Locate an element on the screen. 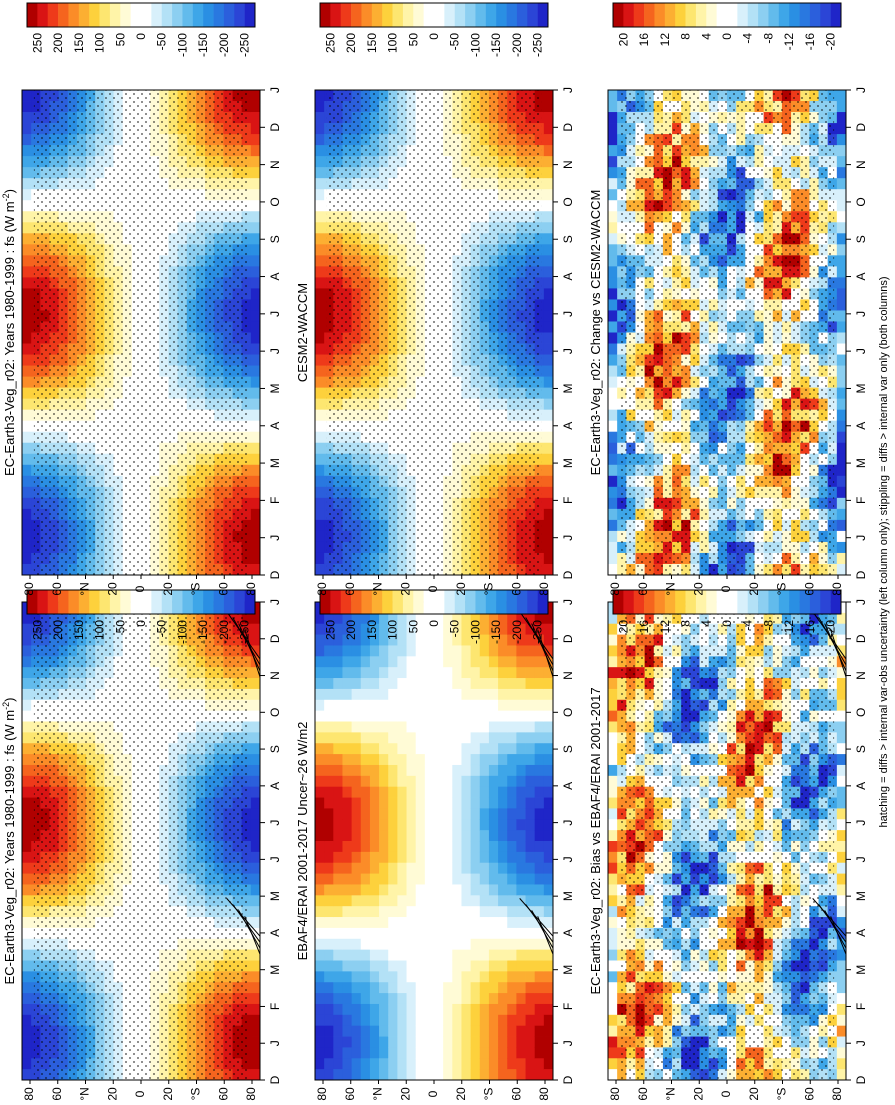 This screenshot has width=895, height=1105. month-tick-label: M is located at coordinates (568, 896).